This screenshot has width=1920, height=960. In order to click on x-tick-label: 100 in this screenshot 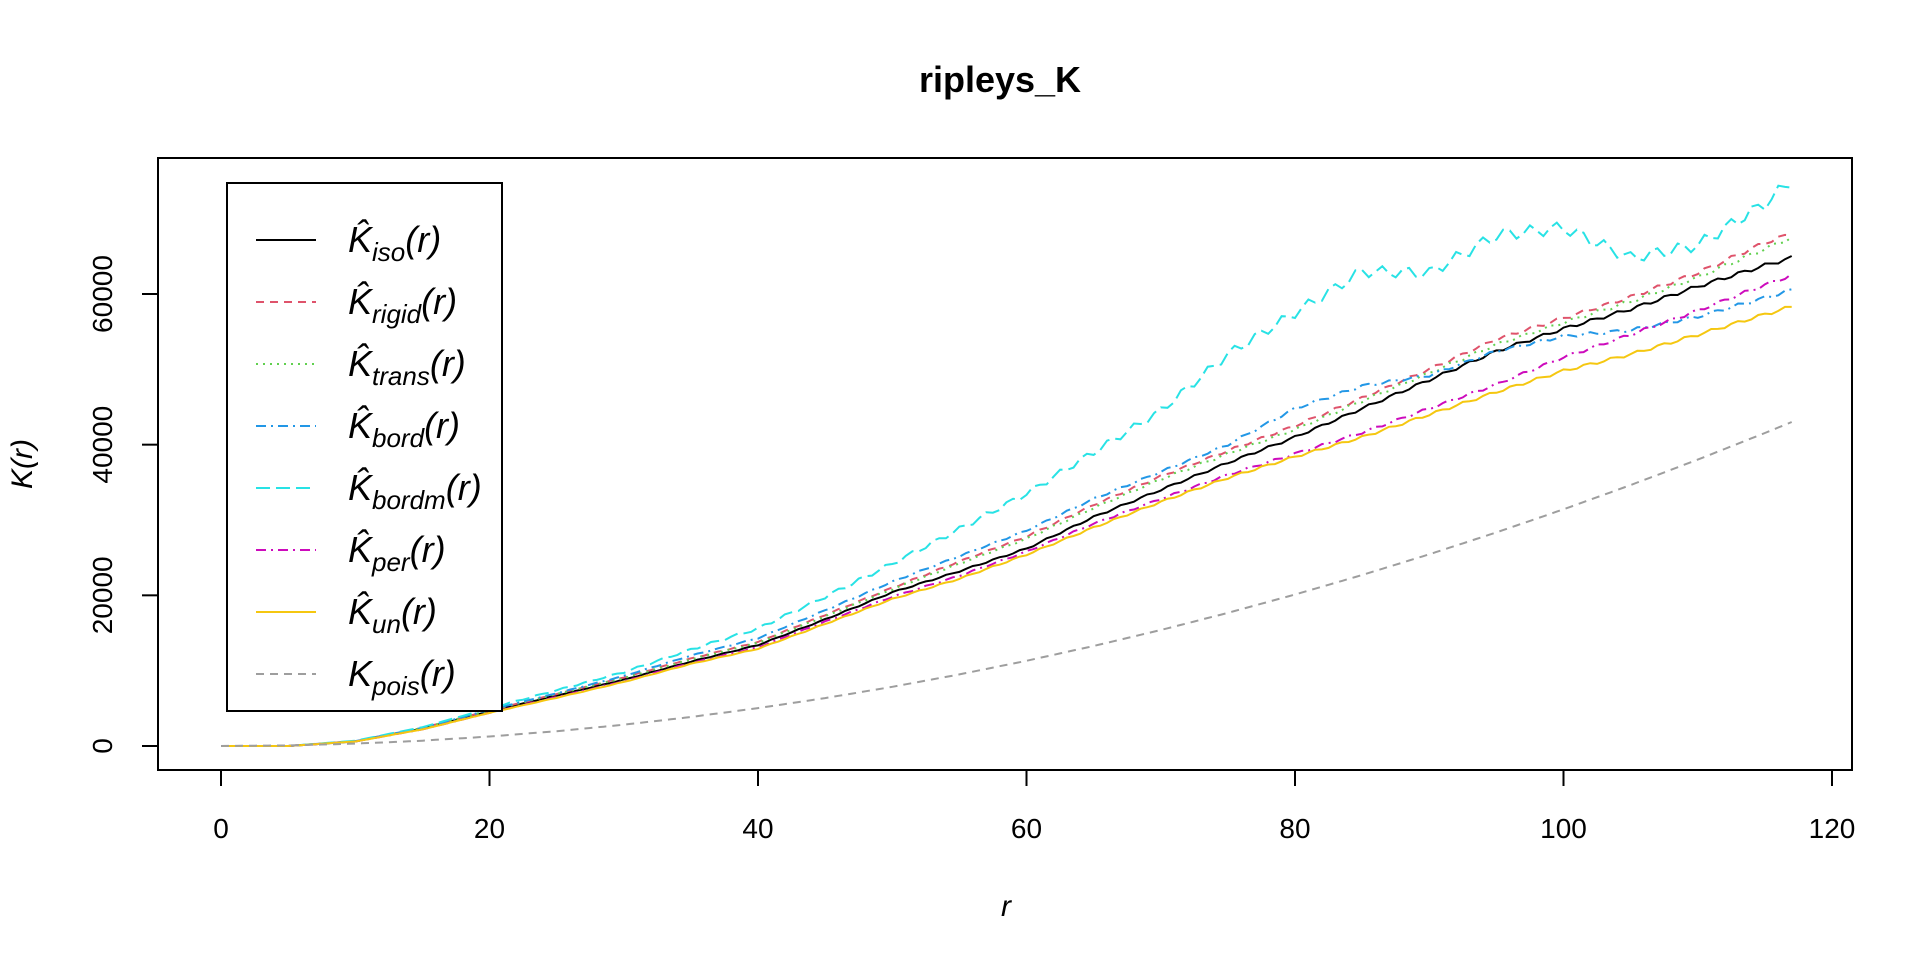, I will do `click(1563, 828)`.